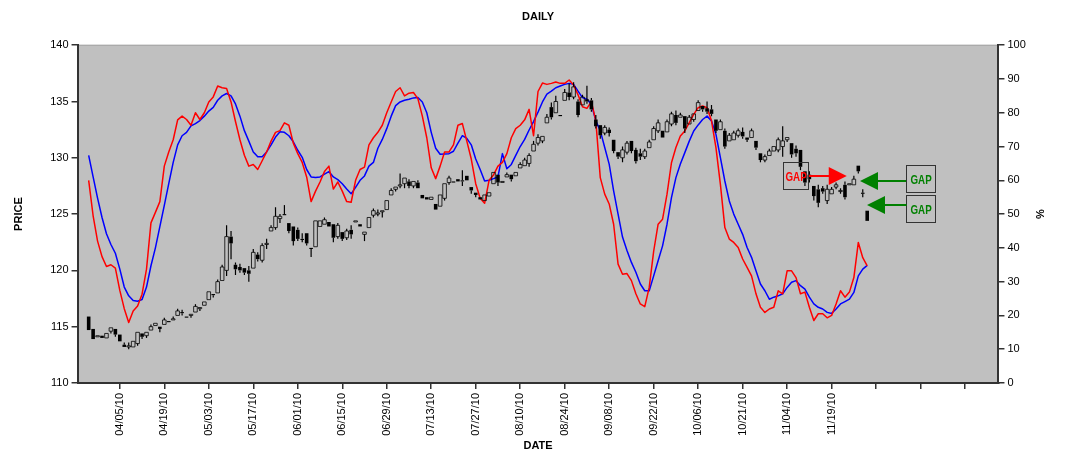 This screenshot has width=1086, height=453. What do you see at coordinates (252, 414) in the screenshot?
I see `x-tick-label: 05/17/10` at bounding box center [252, 414].